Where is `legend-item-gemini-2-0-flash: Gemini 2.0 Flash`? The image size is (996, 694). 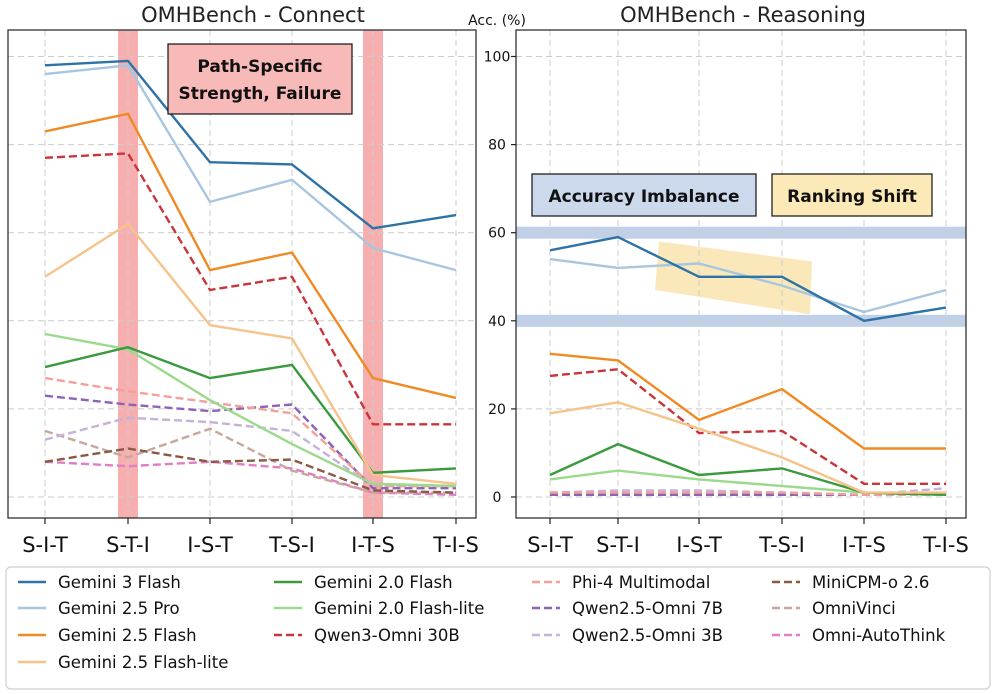
legend-item-gemini-2-0-flash: Gemini 2.0 Flash is located at coordinates (363, 582).